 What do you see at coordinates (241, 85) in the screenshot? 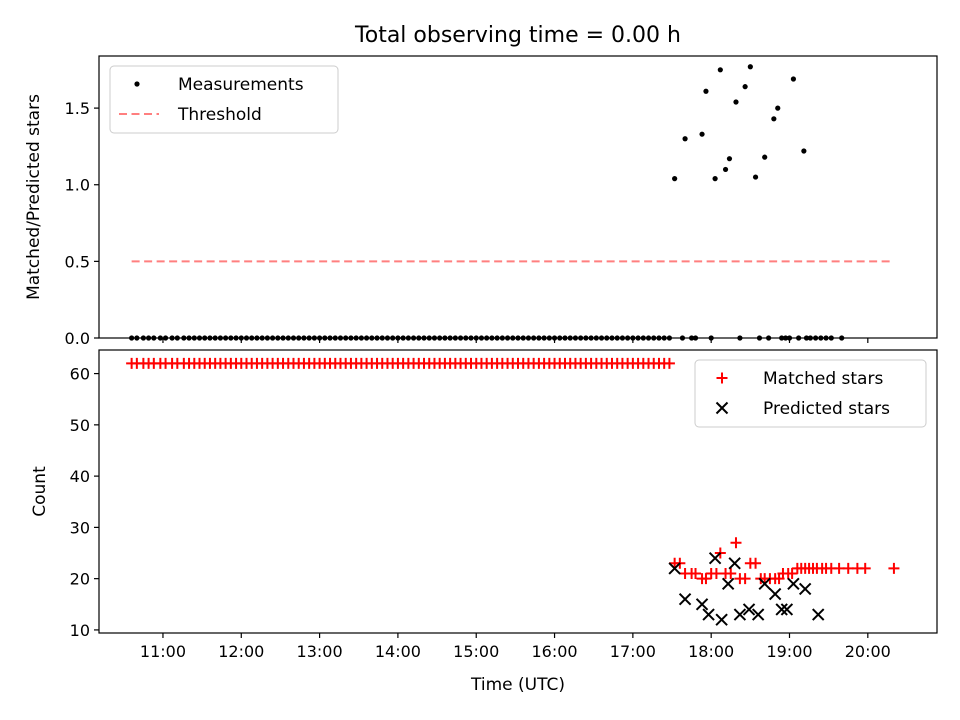
I see `legend-label: Measurements` at bounding box center [241, 85].